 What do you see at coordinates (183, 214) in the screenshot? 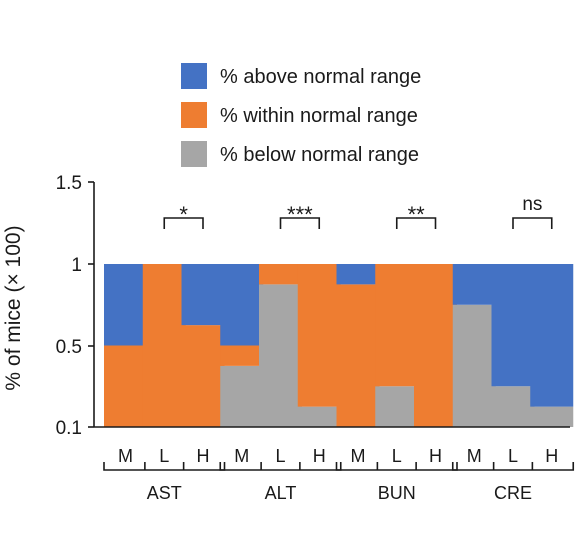
I see `significance-label: *` at bounding box center [183, 214].